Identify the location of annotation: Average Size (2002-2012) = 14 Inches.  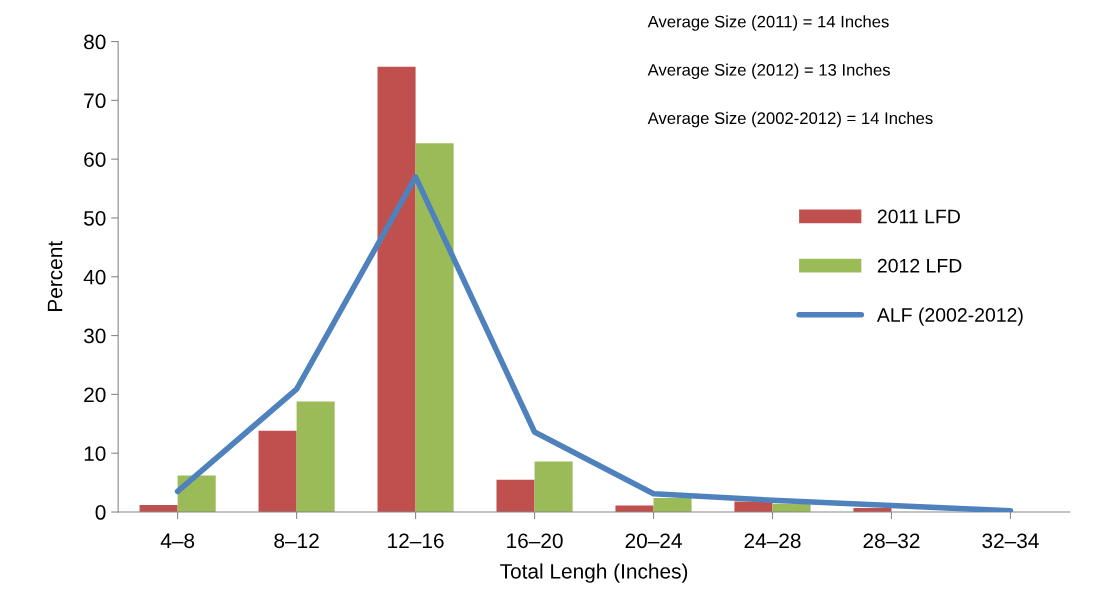
(790, 119).